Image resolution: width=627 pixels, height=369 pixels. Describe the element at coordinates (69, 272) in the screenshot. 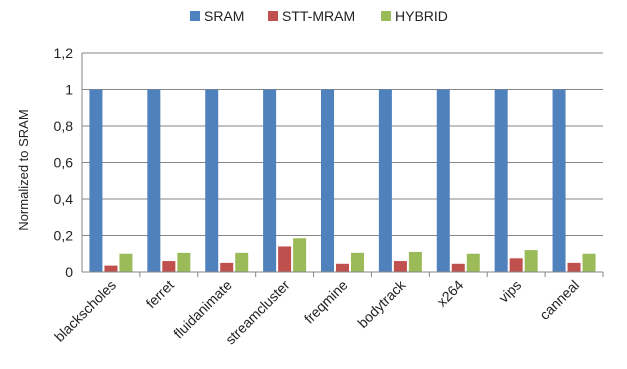

I see `y-tick-label: 0` at that location.